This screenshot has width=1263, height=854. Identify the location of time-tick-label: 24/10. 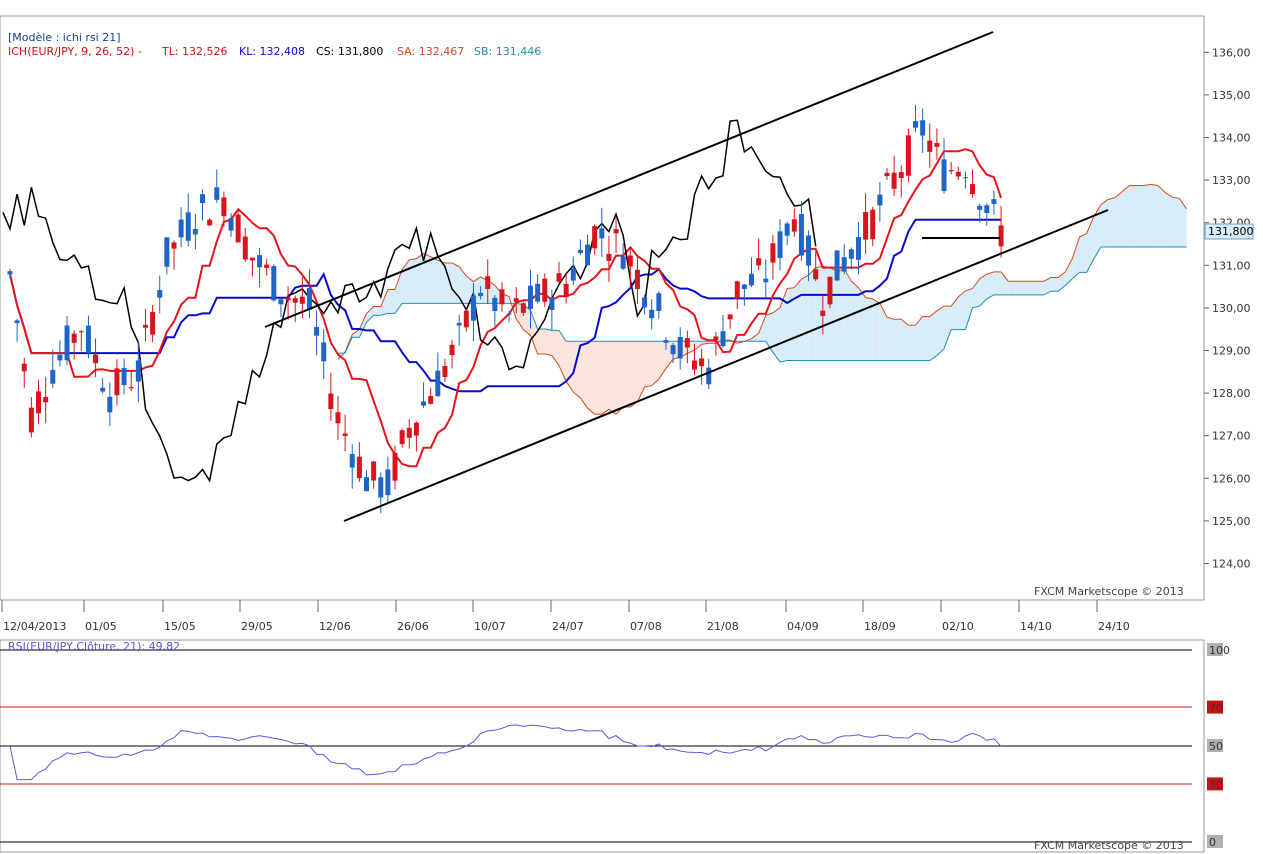
(1114, 626).